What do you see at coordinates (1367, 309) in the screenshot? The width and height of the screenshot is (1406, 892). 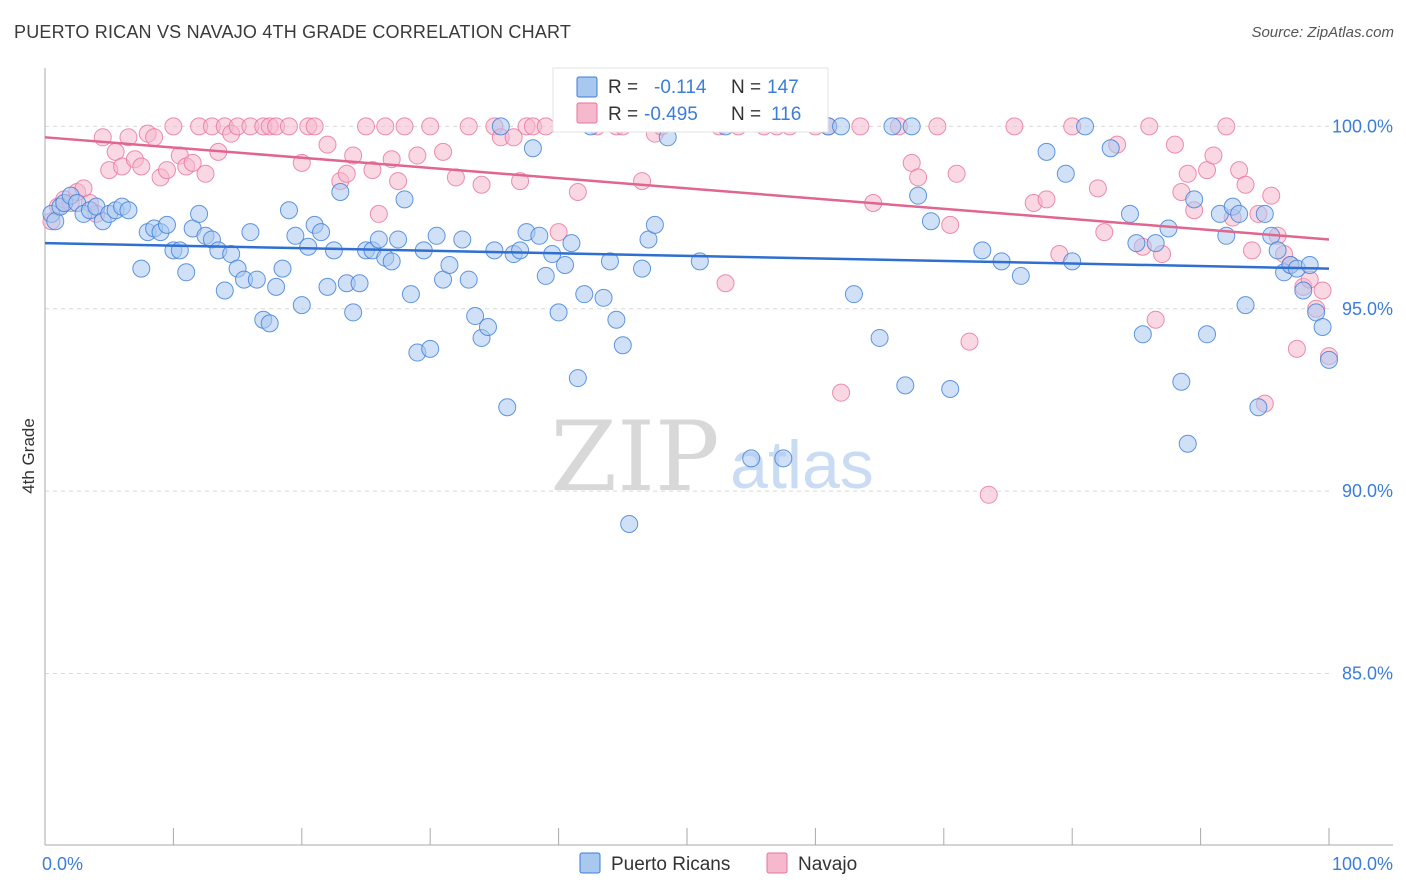 I see `y-tick-label: 95.0%` at bounding box center [1367, 309].